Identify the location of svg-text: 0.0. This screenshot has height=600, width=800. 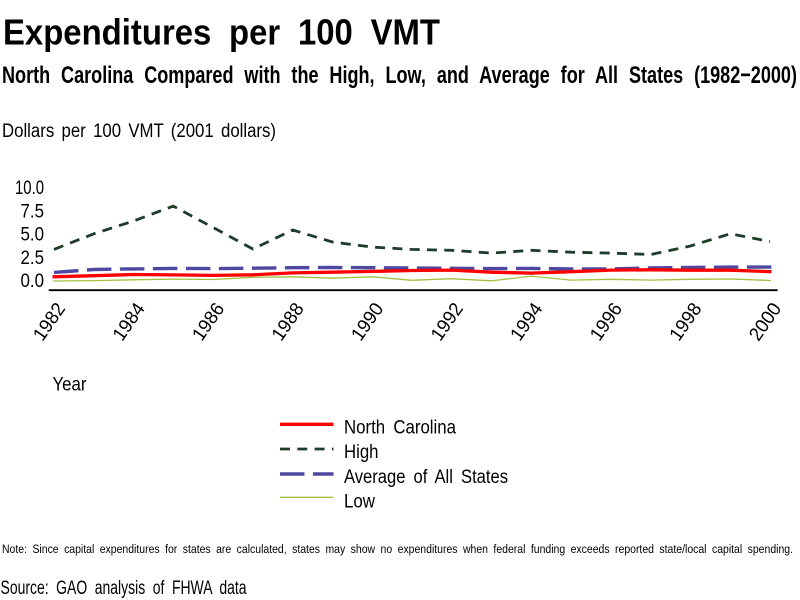
(33, 281).